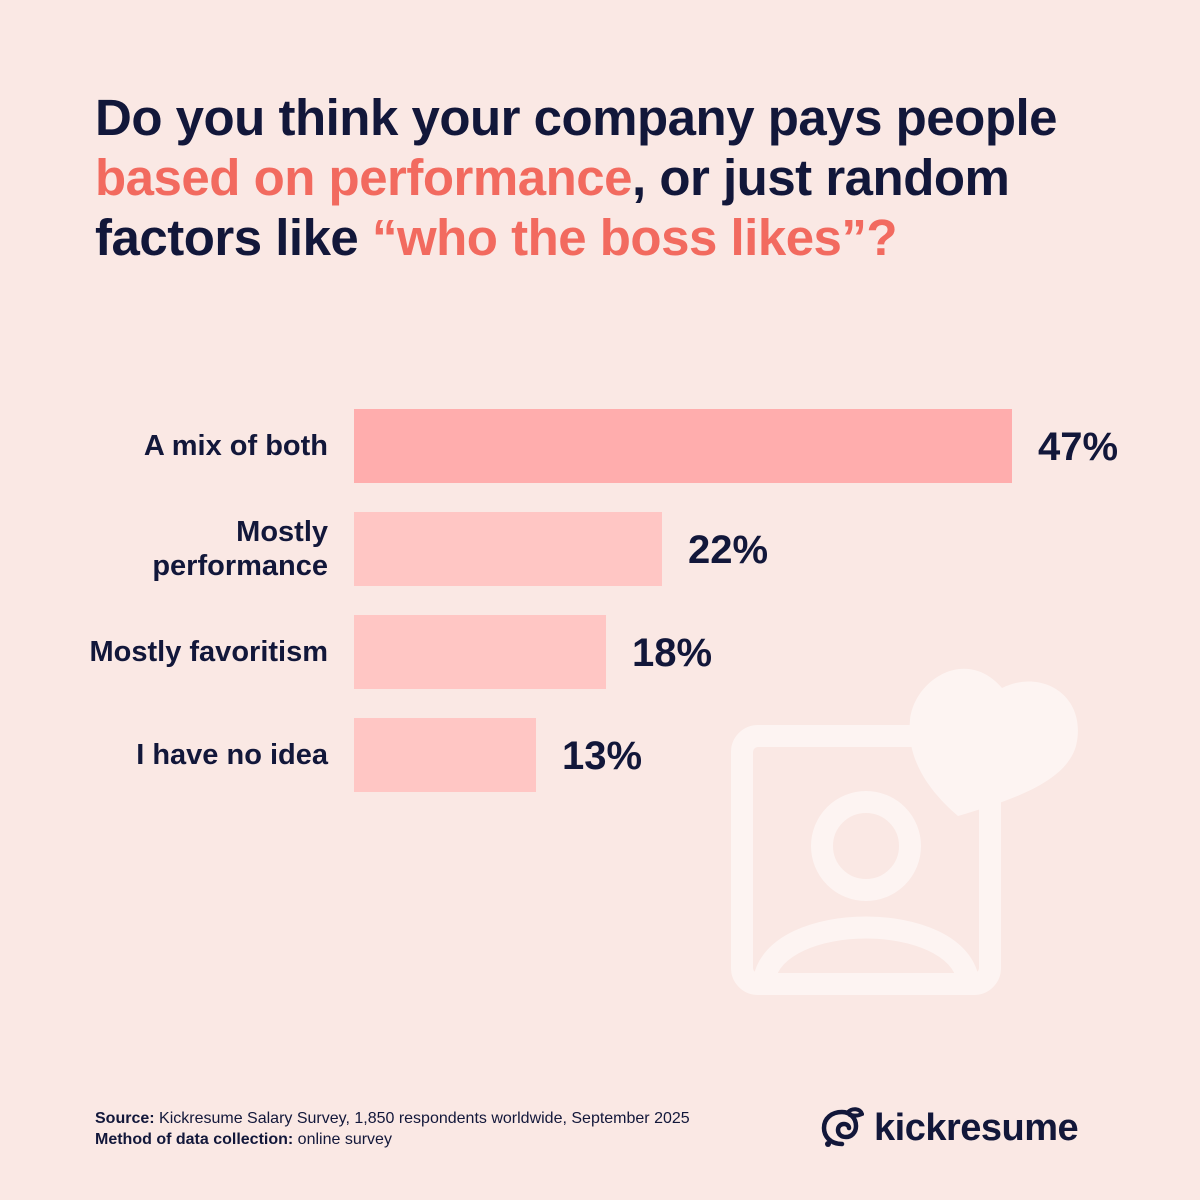 The height and width of the screenshot is (1200, 1200). What do you see at coordinates (602, 756) in the screenshot?
I see `value-label-4: 13%` at bounding box center [602, 756].